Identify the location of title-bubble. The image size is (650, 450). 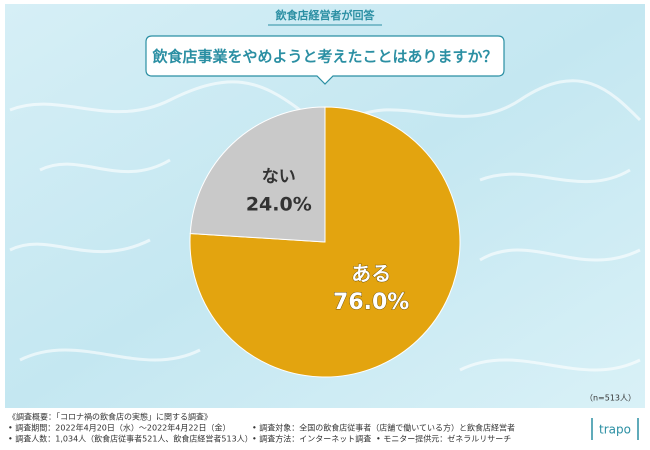
(325, 60).